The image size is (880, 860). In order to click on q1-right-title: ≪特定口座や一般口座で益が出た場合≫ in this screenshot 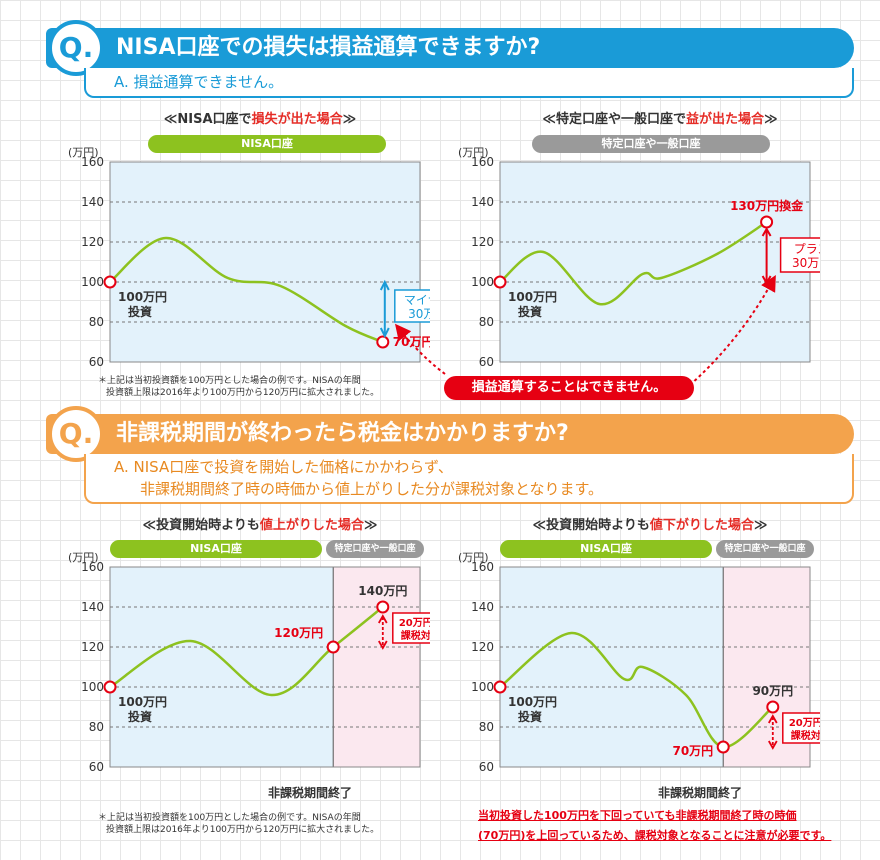, I will do `click(660, 117)`.